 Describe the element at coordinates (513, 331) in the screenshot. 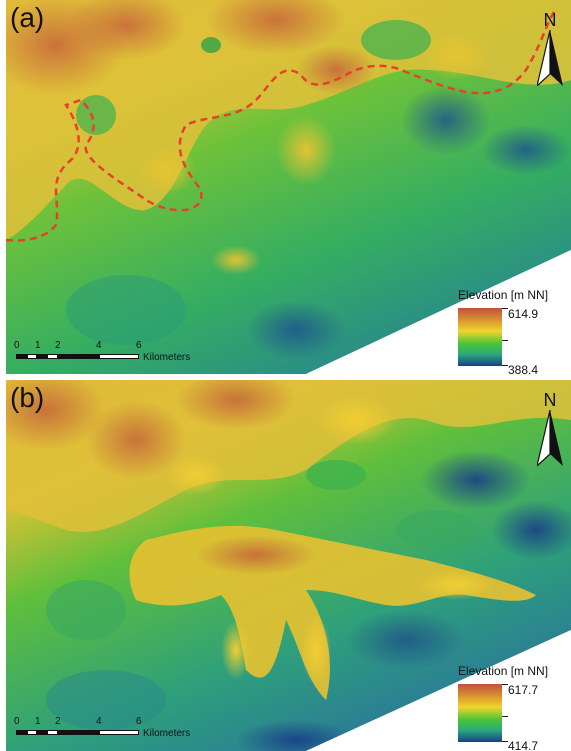

I see `elevation-legend-a: Elevation [m NN] 614.9 388.4` at that location.